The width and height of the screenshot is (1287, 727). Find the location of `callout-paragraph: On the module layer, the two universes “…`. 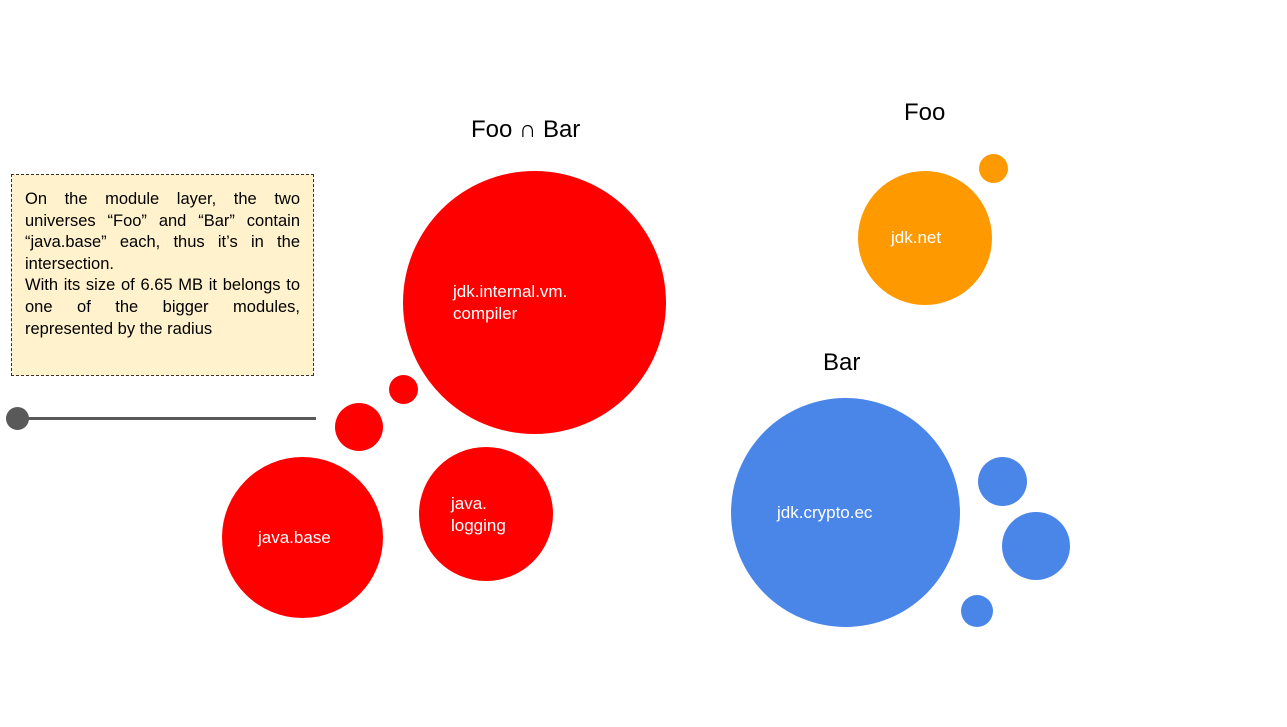

callout-paragraph: On the module layer, the two universes “… is located at coordinates (162, 231).